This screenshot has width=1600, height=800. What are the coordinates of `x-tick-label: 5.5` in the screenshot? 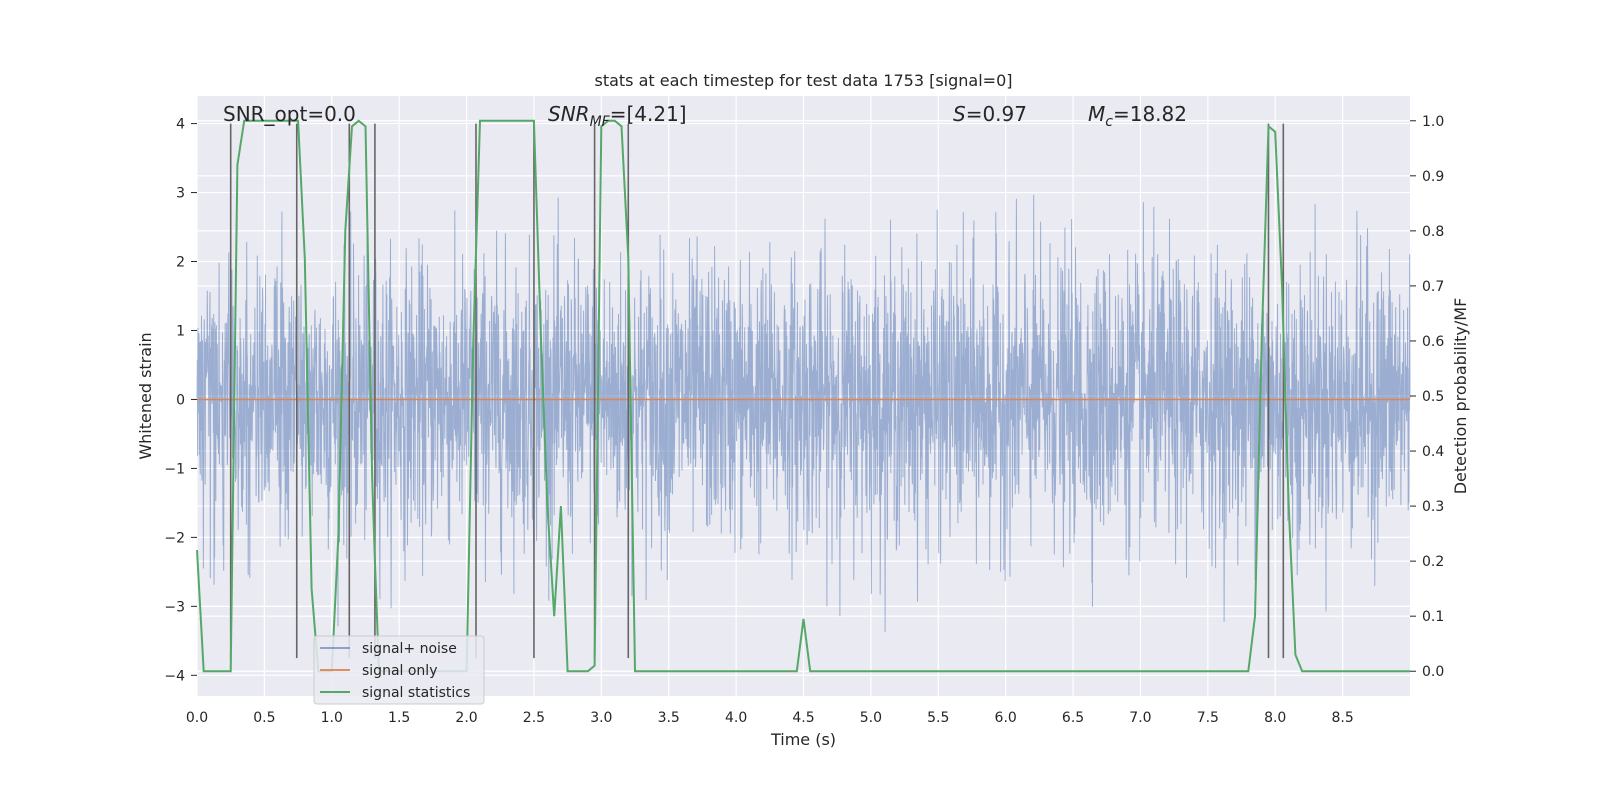 It's located at (938, 718).